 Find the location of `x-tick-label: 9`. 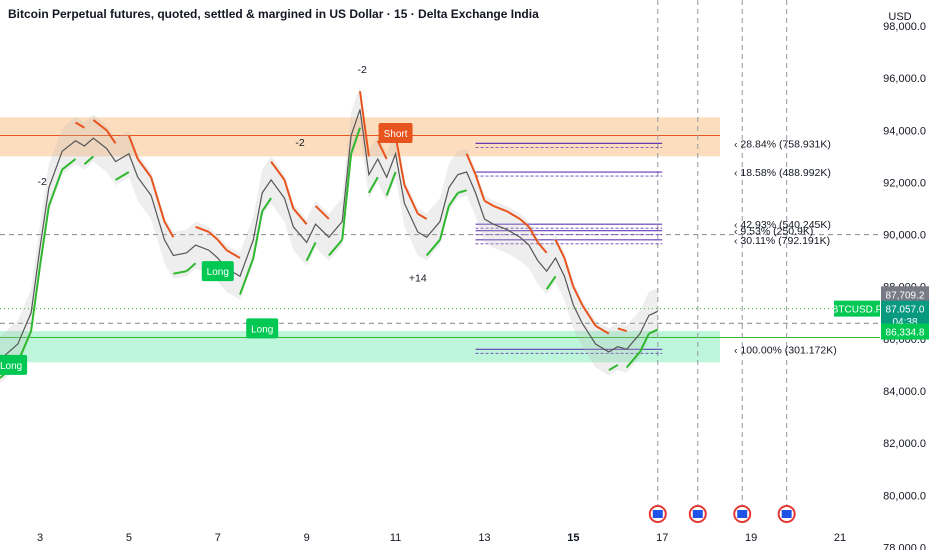

x-tick-label: 9 is located at coordinates (307, 538).